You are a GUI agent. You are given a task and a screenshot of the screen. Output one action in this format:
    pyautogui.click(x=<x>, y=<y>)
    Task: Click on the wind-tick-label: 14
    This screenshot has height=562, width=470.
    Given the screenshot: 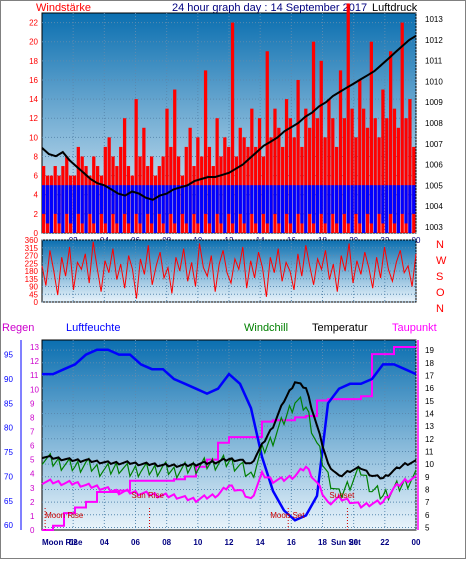 What is the action you would take?
    pyautogui.click(x=33, y=99)
    